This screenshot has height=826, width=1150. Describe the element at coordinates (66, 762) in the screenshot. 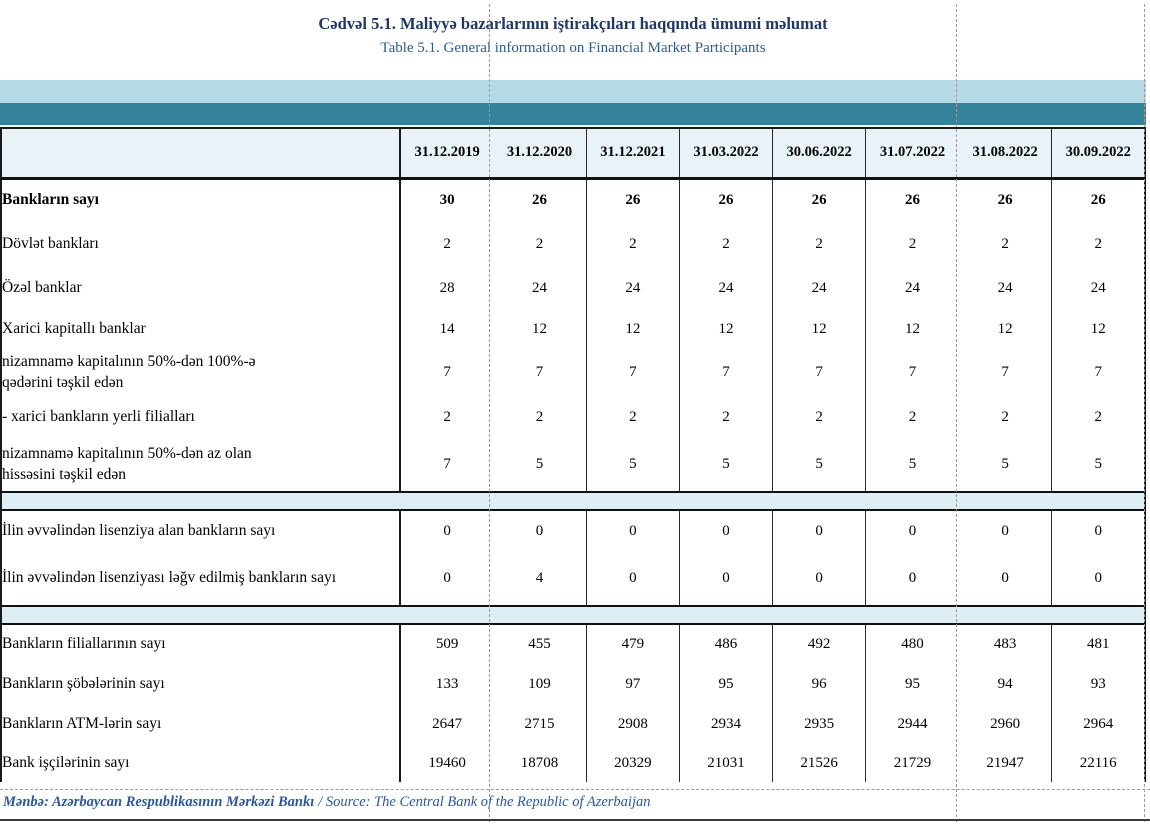

I see `row-label: Bank işçilərinin sayı` at that location.